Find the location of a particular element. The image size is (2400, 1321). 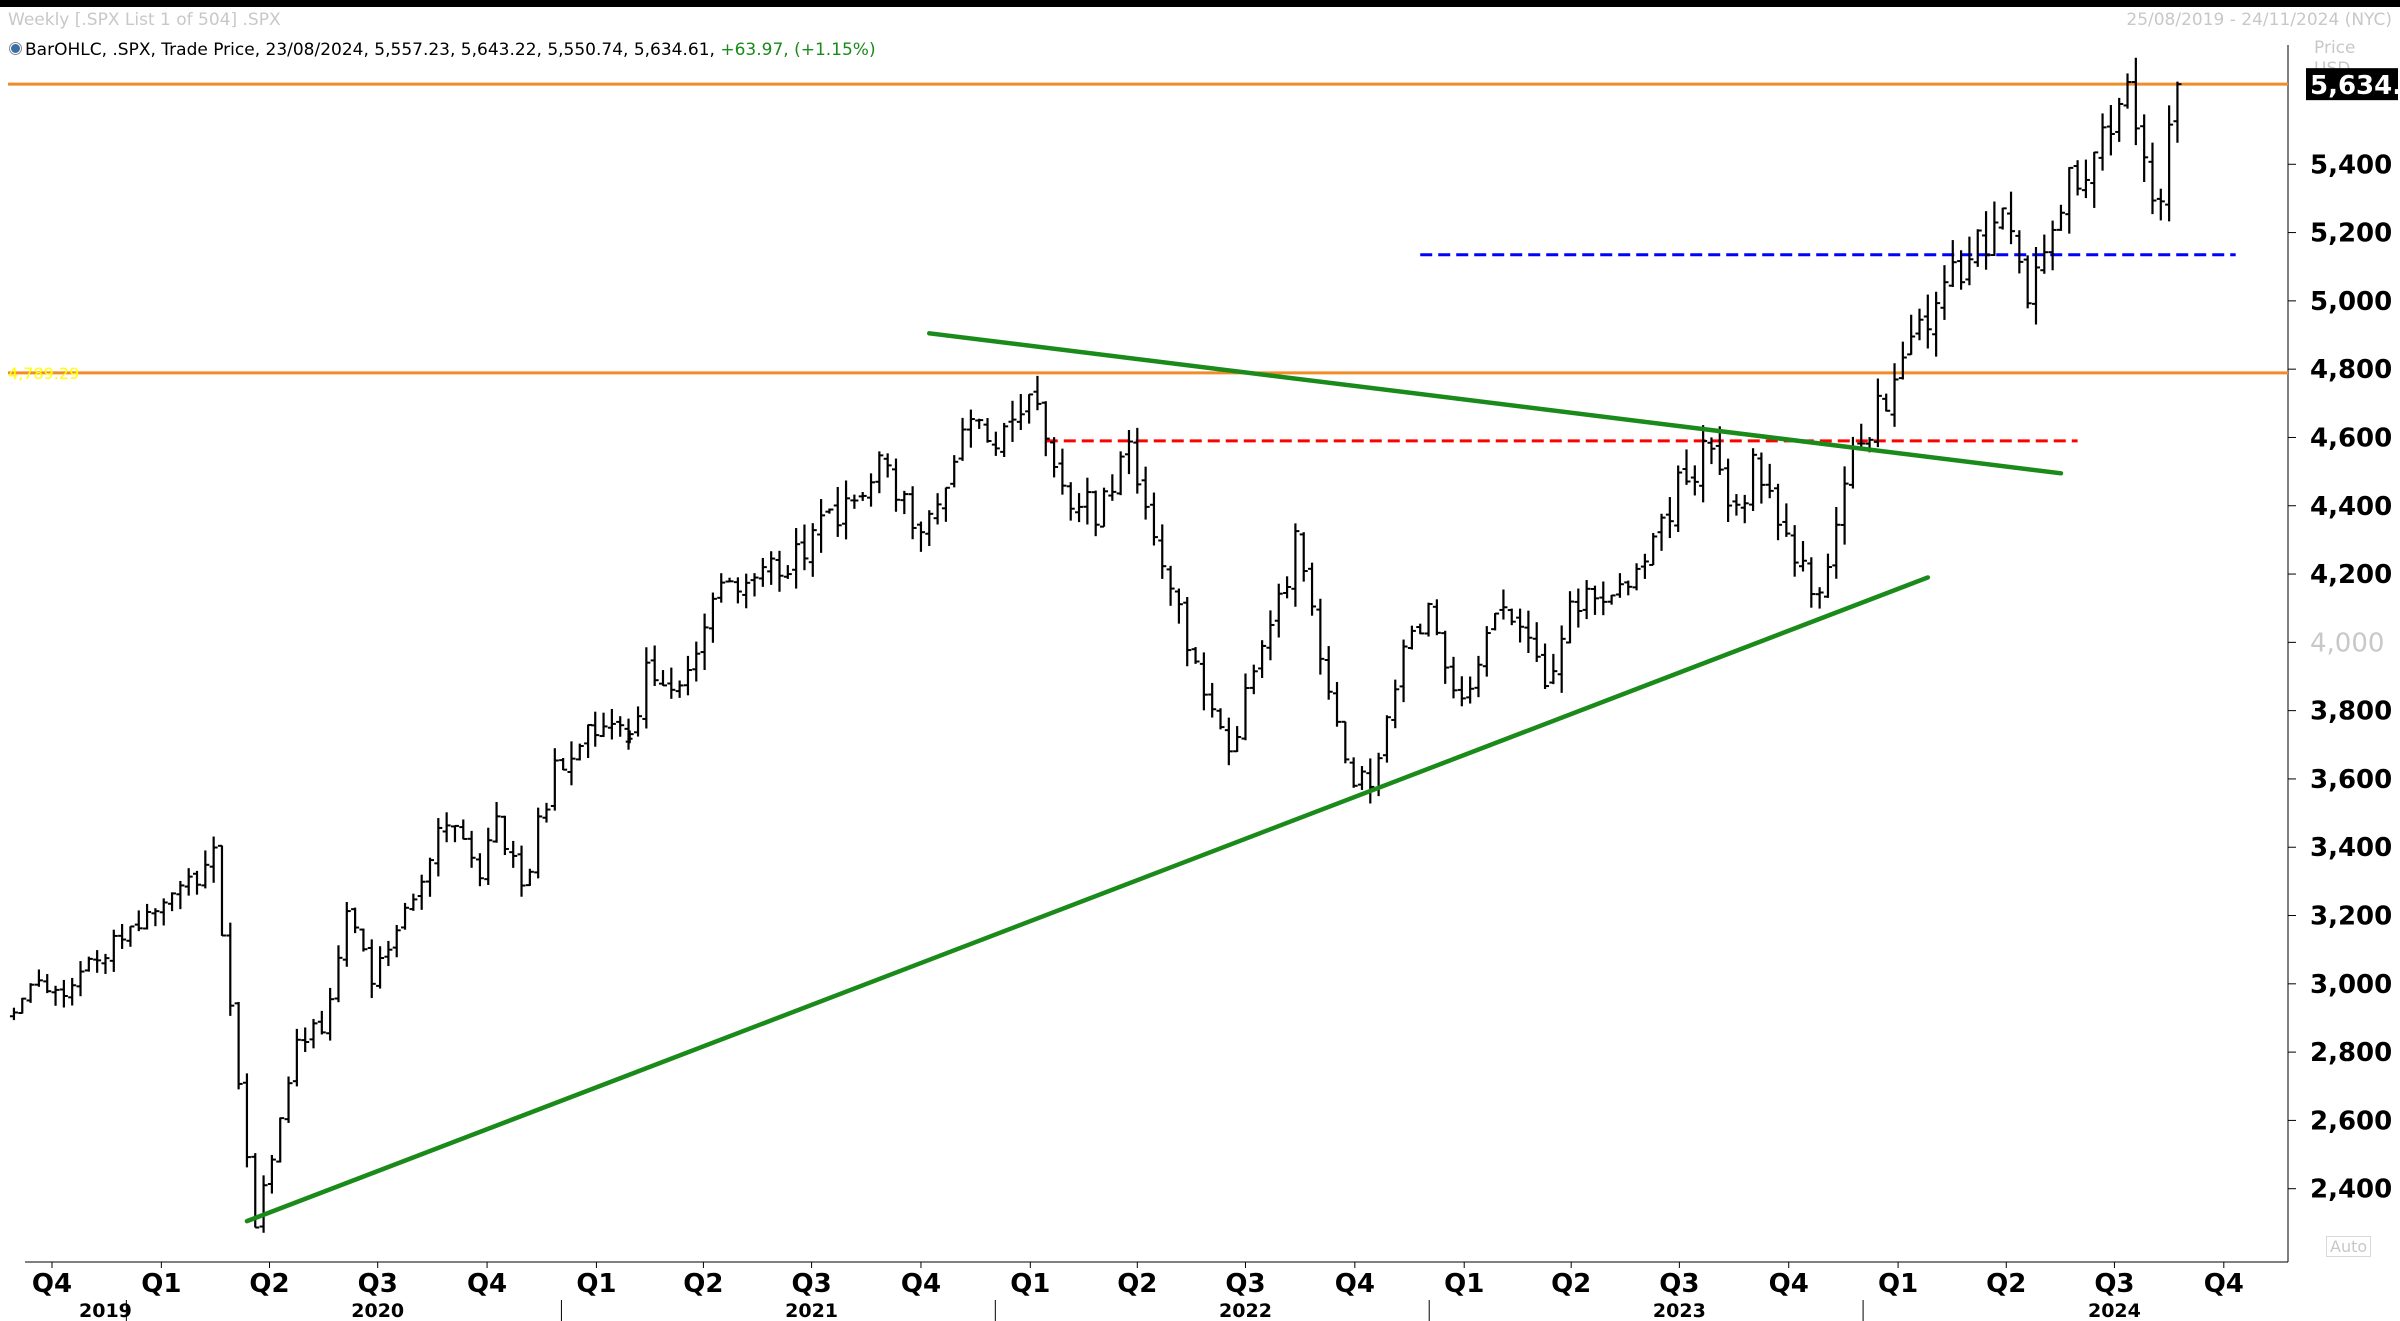

year-label: 2019 is located at coordinates (105, 1310).